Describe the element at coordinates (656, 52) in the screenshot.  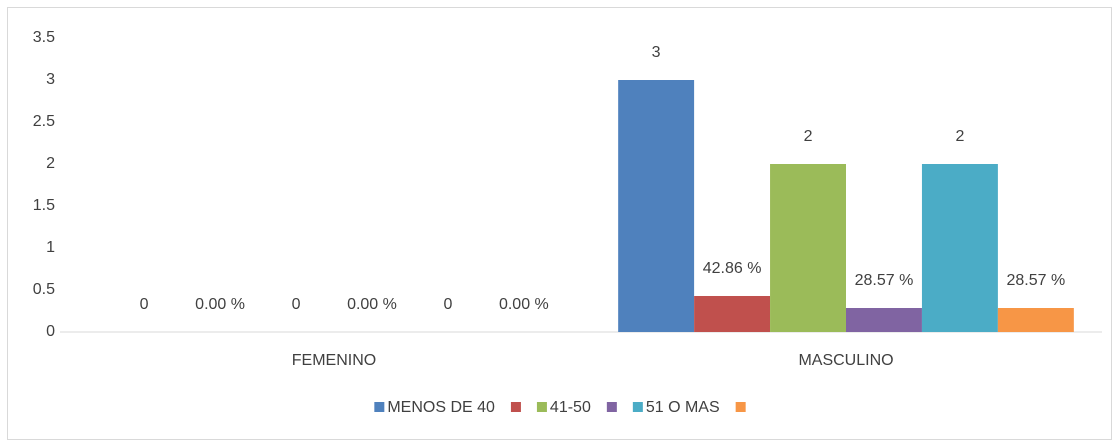
I see `data-label: 3` at that location.